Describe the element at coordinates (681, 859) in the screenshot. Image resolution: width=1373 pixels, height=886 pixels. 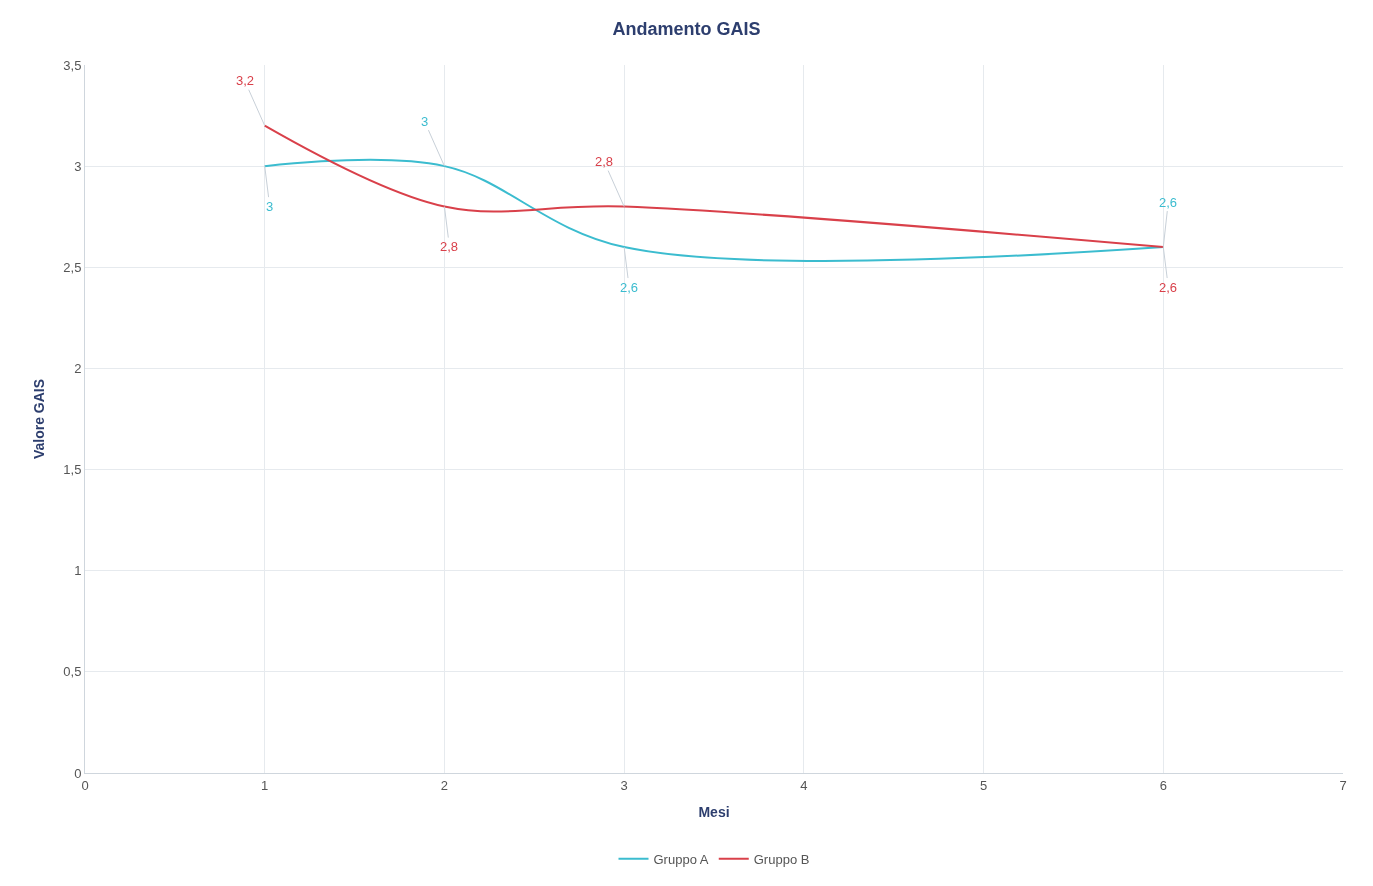
I see `legend-label: Gruppo A` at that location.